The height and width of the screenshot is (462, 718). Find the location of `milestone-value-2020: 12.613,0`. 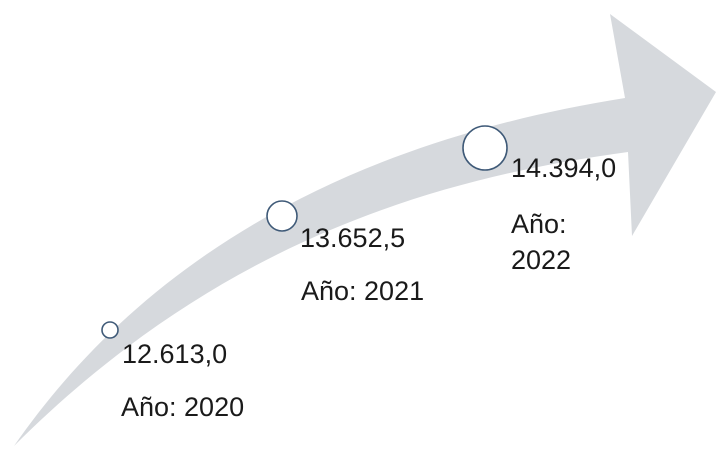

milestone-value-2020: 12.613,0 is located at coordinates (175, 354).